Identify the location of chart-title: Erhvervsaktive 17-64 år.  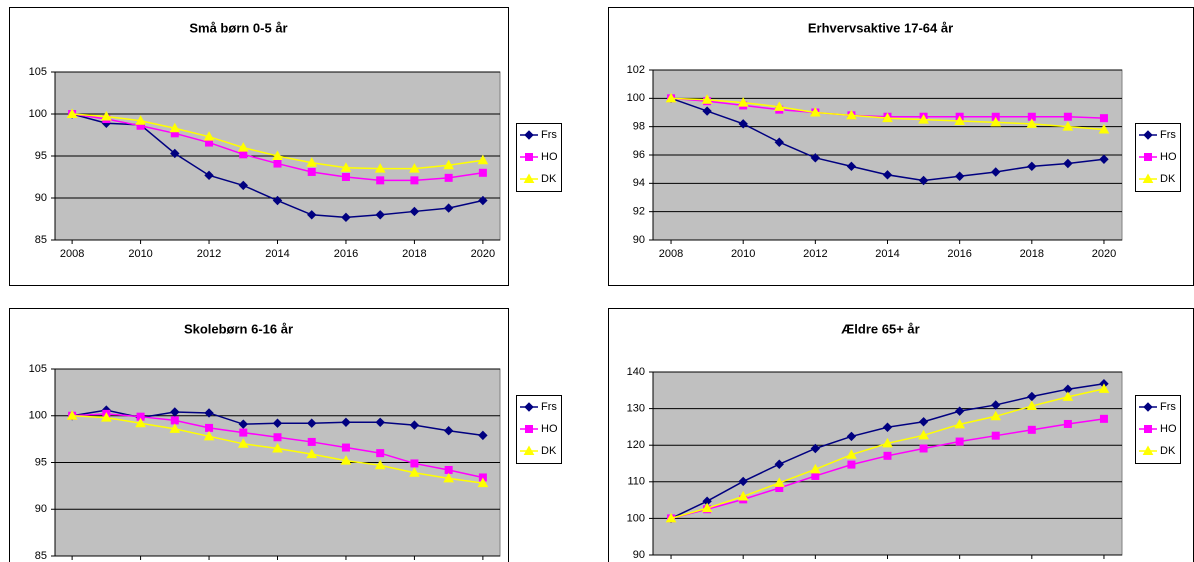
(880, 27).